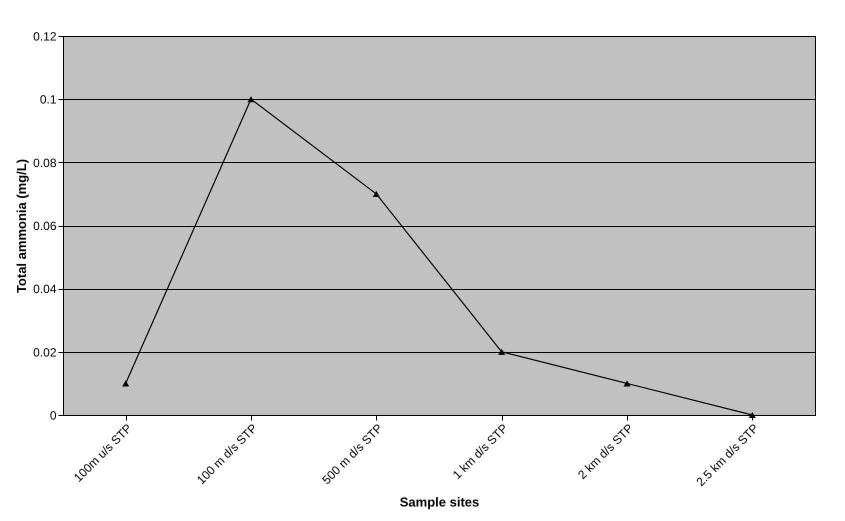 The width and height of the screenshot is (845, 521). What do you see at coordinates (48, 99) in the screenshot?
I see `y-tick-label: 0.1` at bounding box center [48, 99].